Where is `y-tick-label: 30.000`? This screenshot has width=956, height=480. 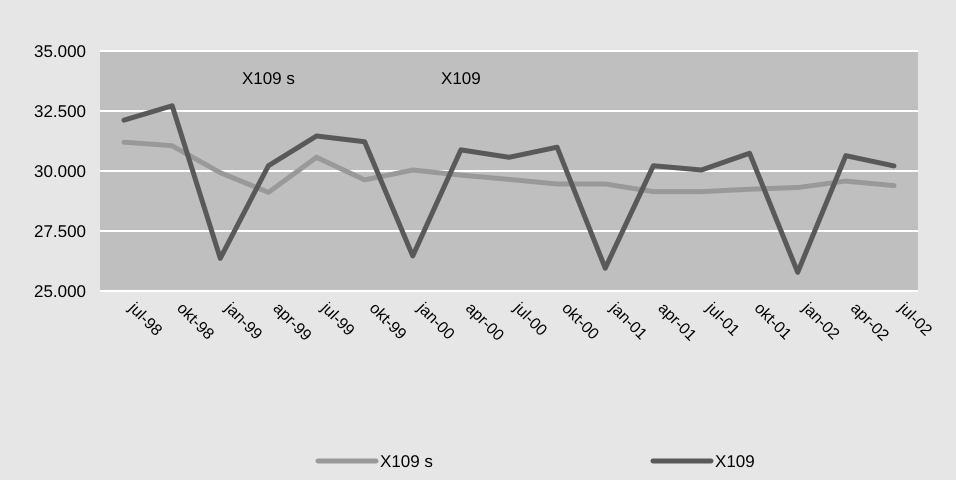 y-tick-label: 30.000 is located at coordinates (60, 171).